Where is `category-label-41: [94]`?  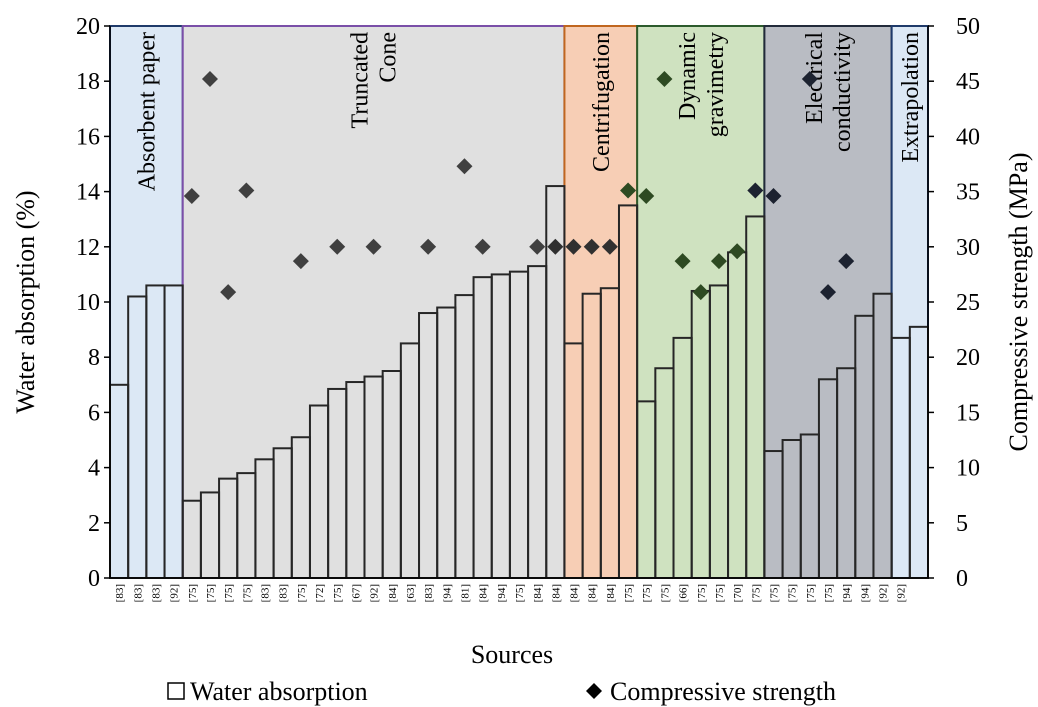
category-label-41: [94] is located at coordinates (865, 593).